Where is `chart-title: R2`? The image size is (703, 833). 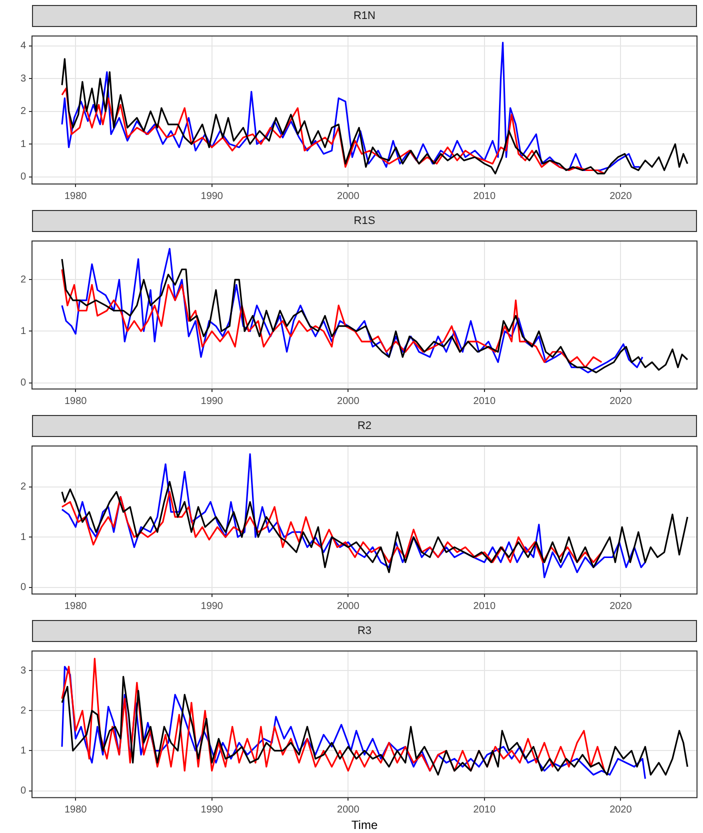 chart-title: R2 is located at coordinates (364, 426).